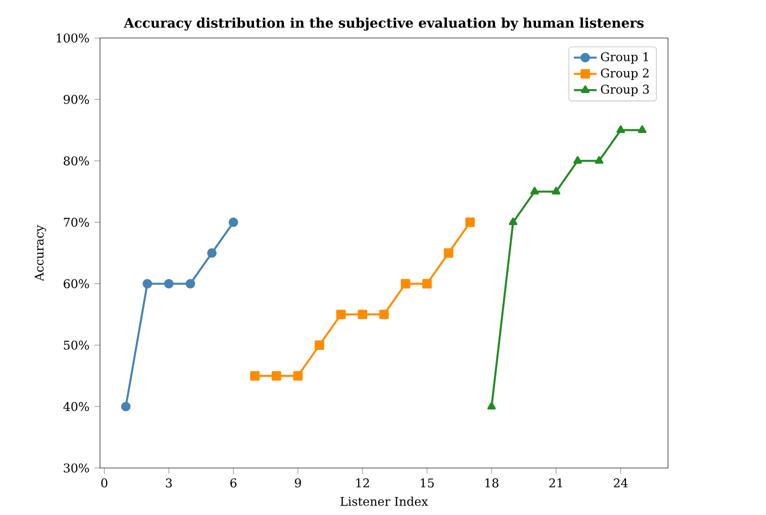 The width and height of the screenshot is (766, 515). I want to click on legend-label: Group 1, so click(624, 58).